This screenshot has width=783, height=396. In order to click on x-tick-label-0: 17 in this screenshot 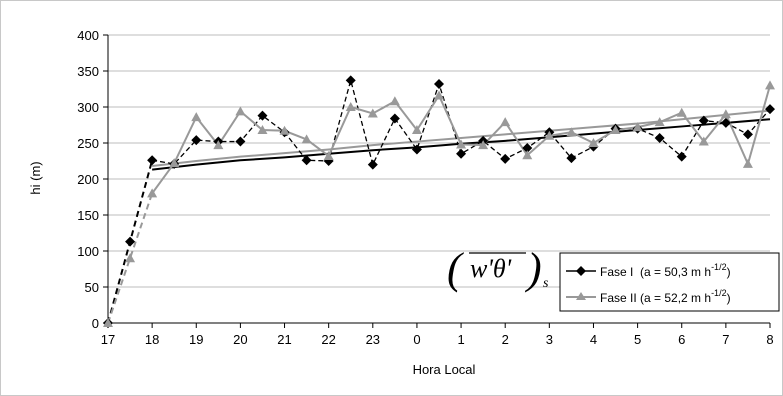, I will do `click(108, 339)`.